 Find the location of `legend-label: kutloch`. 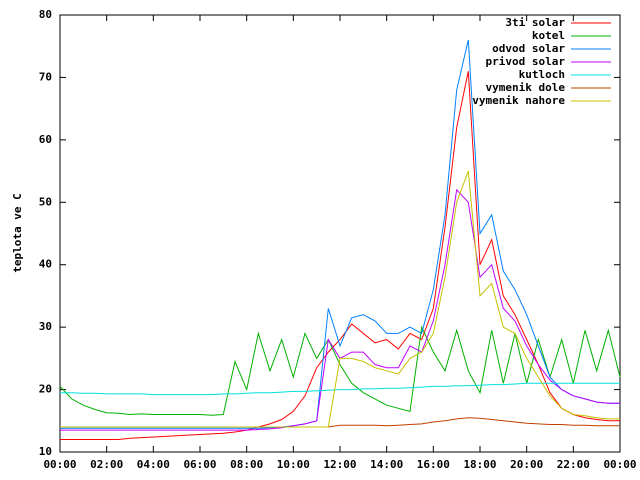

legend-label: kutloch is located at coordinates (542, 74).